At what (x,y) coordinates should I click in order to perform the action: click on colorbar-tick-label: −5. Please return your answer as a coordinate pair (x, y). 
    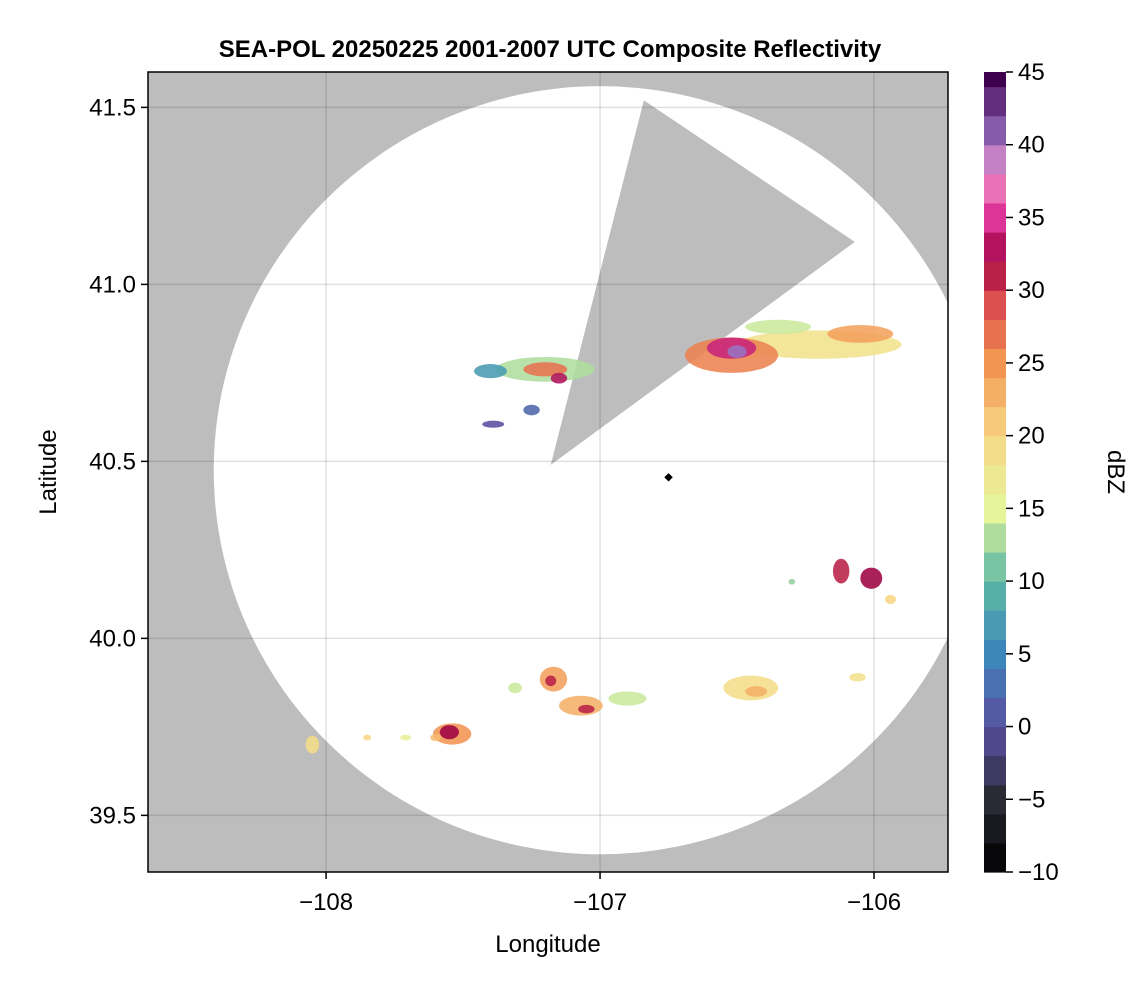
    Looking at the image, I should click on (1031, 799).